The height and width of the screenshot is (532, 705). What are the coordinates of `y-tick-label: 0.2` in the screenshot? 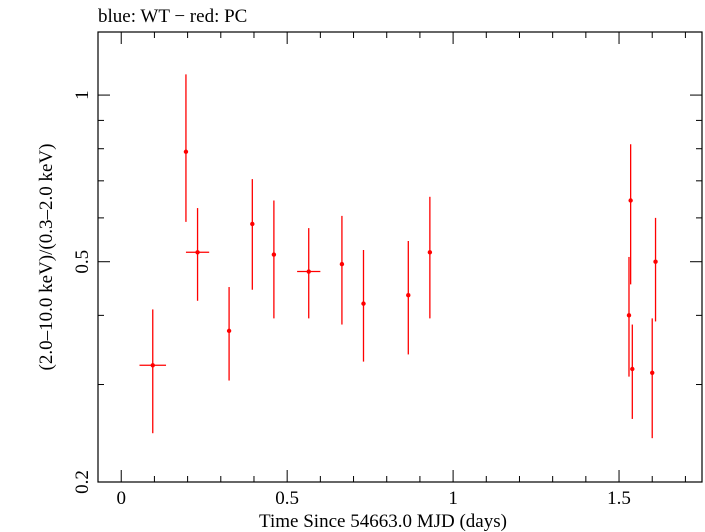 It's located at (82, 482).